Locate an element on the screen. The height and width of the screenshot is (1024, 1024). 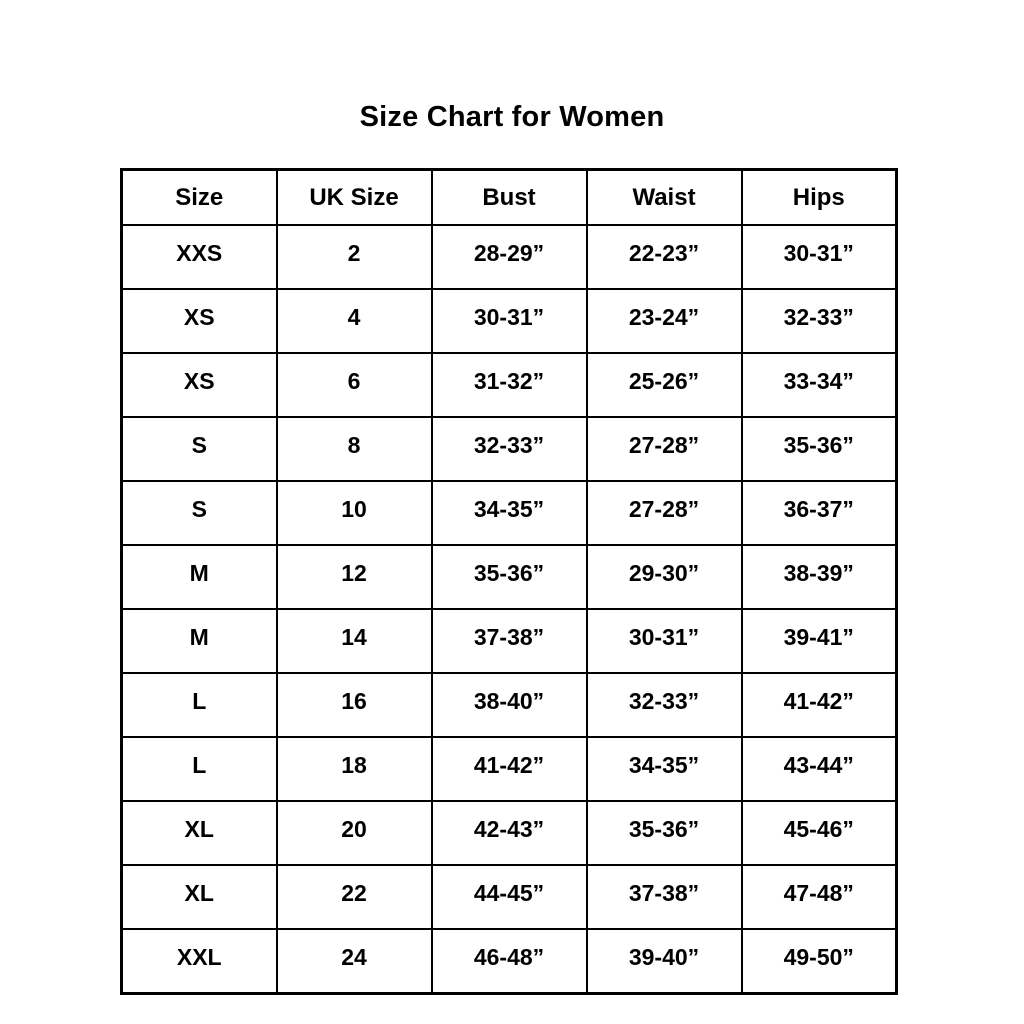
table-row: XS 6 31-32” 25-26” 33-34” is located at coordinates (509, 385).